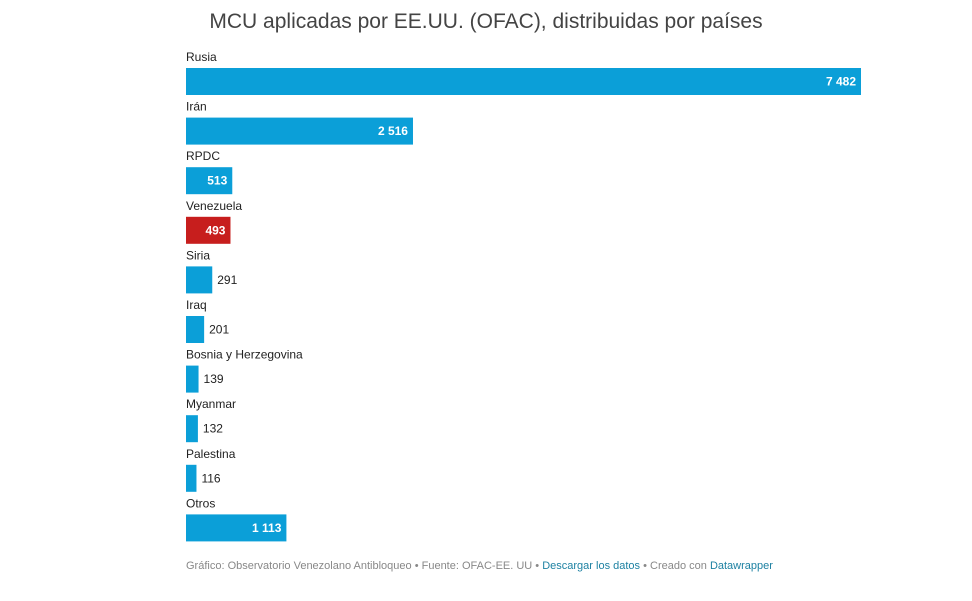 This screenshot has height=601, width=972. Describe the element at coordinates (211, 404) in the screenshot. I see `category-label: Myanmar` at that location.